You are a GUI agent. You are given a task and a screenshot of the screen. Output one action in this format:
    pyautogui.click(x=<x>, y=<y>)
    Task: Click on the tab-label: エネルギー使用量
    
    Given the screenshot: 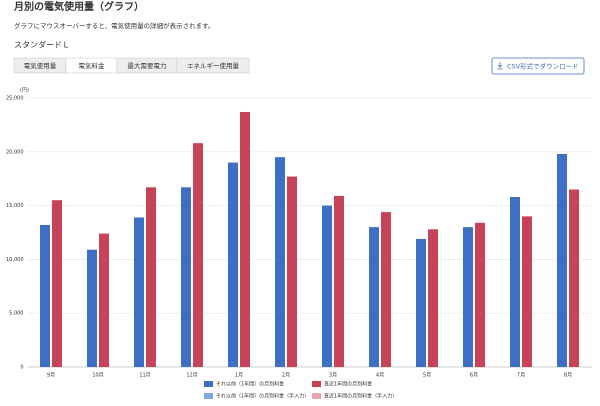 What is the action you would take?
    pyautogui.click(x=213, y=65)
    